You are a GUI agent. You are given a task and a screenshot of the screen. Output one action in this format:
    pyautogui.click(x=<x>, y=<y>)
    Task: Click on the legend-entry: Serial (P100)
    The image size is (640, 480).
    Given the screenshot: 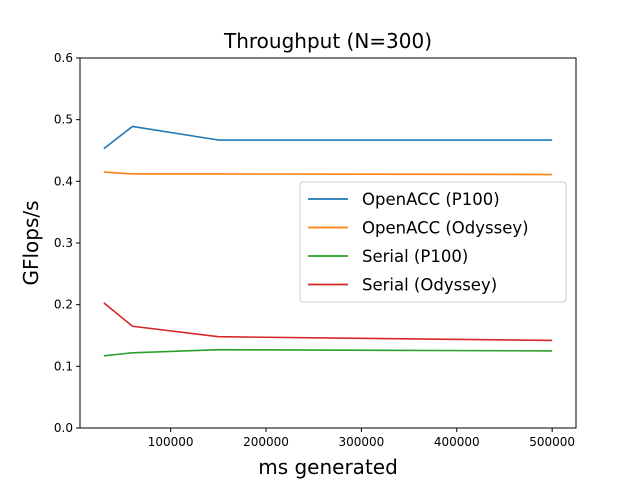 What is the action you would take?
    pyautogui.click(x=415, y=256)
    